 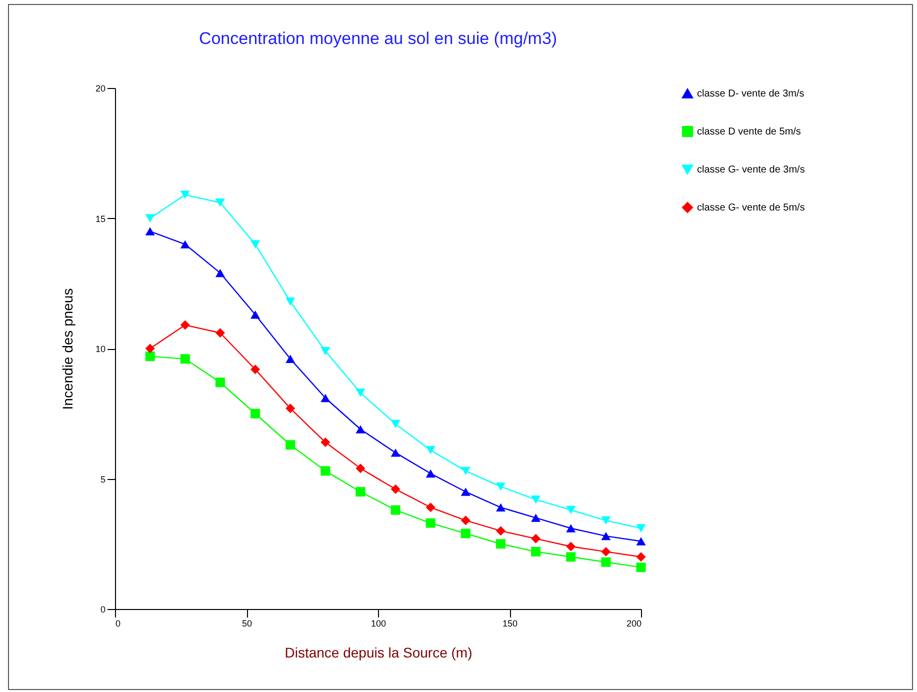 I want to click on y-tick-label: 15, so click(x=100, y=219).